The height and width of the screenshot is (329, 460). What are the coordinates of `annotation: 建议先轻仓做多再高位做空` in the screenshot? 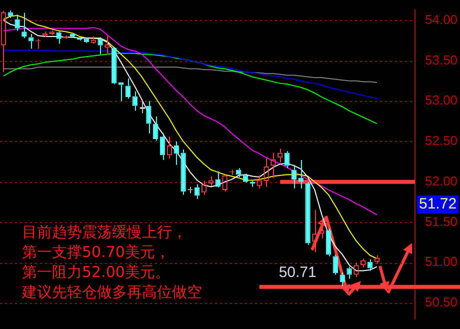 It's located at (112, 292).